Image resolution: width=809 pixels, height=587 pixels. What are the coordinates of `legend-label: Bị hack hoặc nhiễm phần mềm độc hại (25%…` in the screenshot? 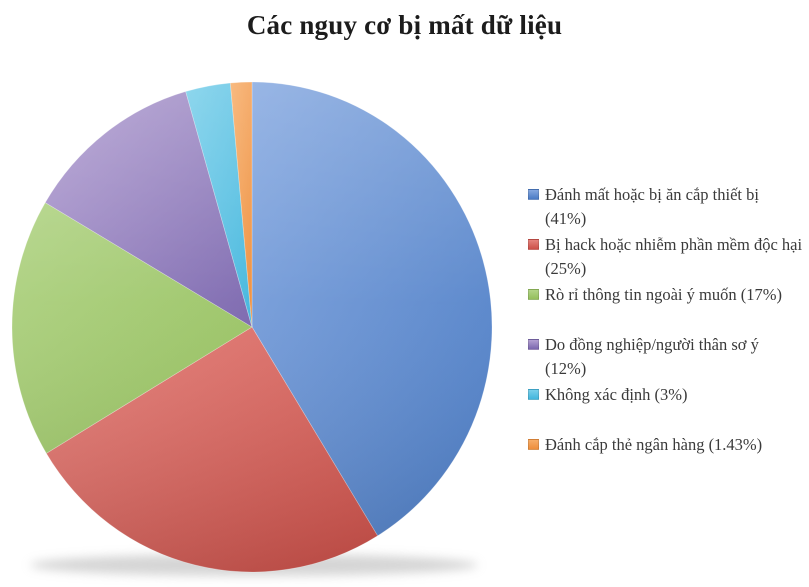 It's located at (674, 256).